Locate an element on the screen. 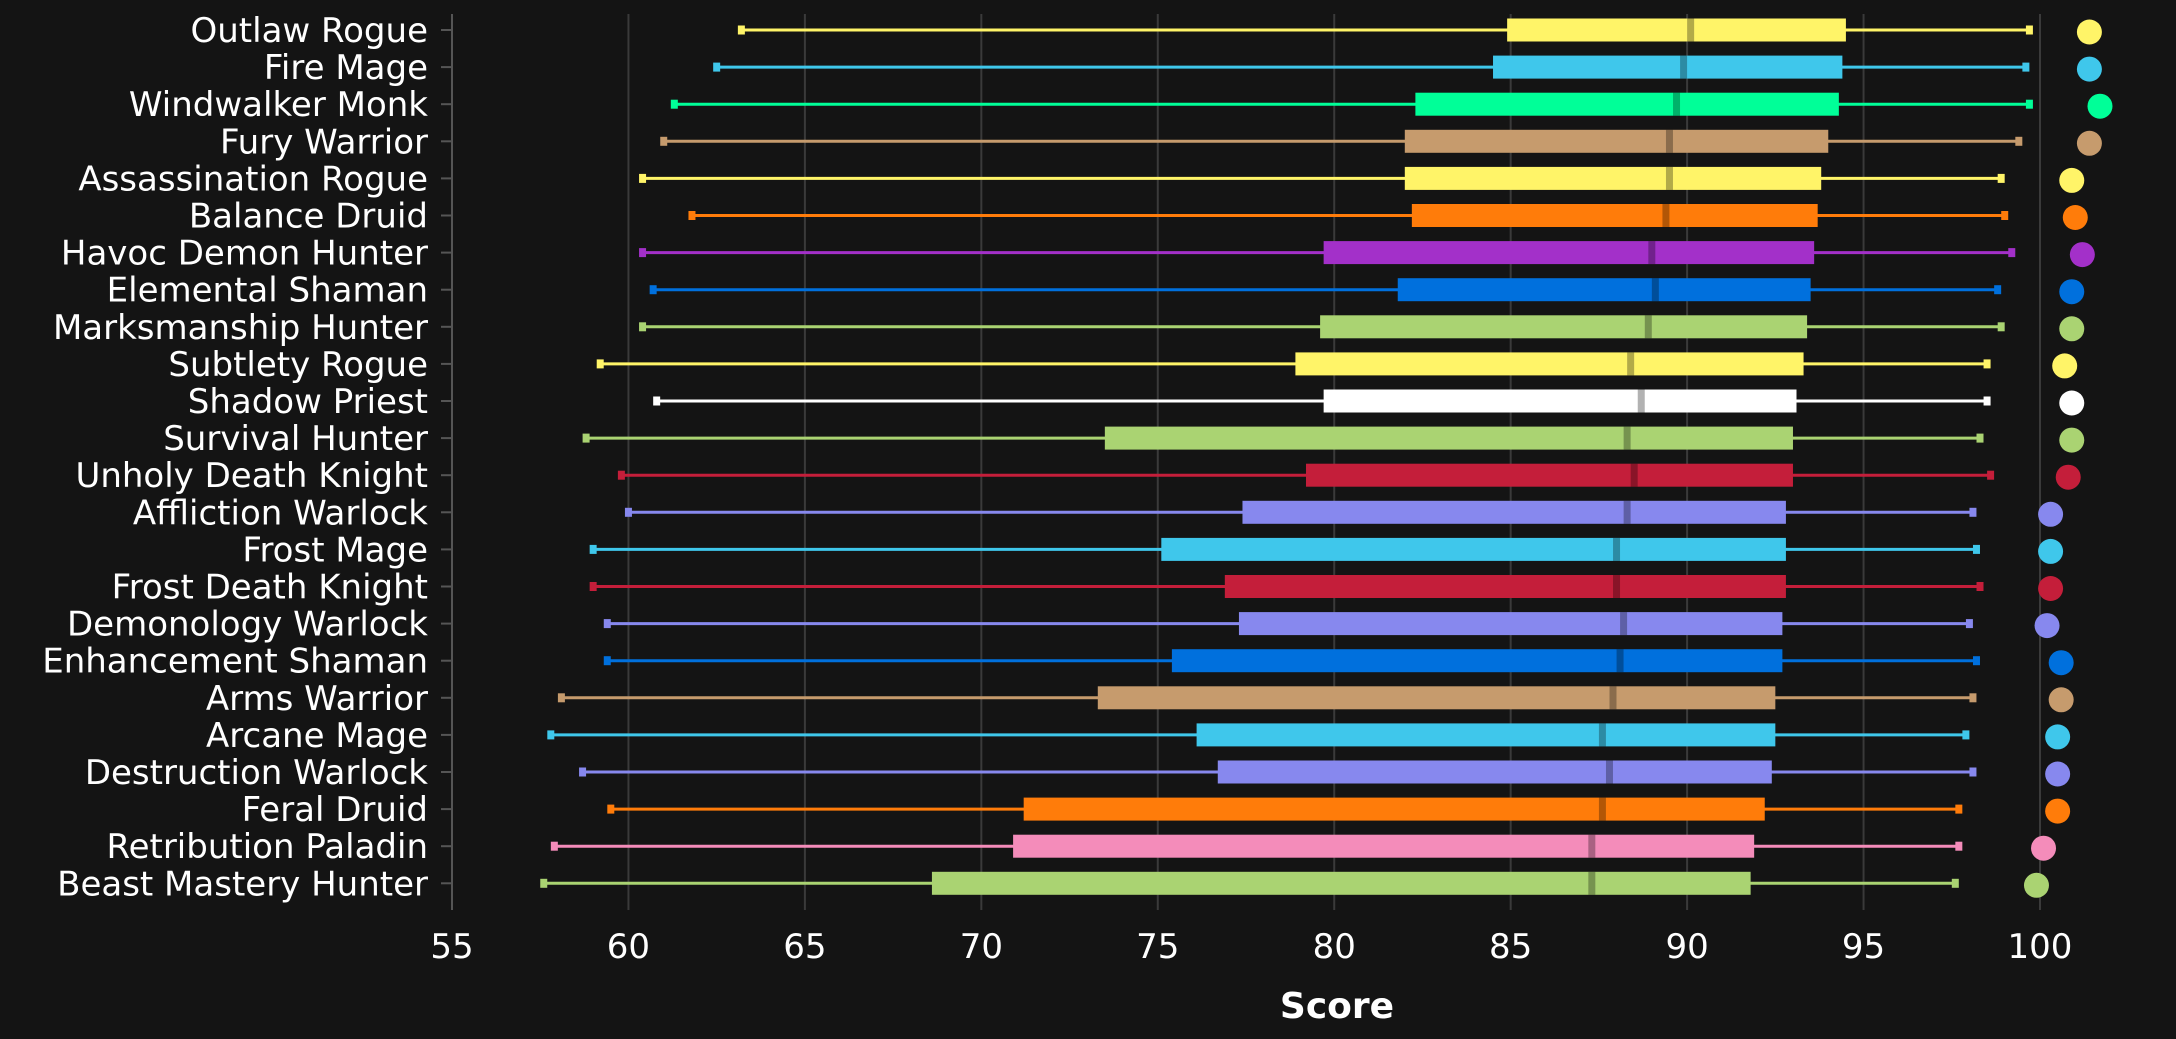 The image size is (2176, 1039). row-beast-mastery-hunter: Beast Mastery Hunter is located at coordinates (1053, 884).